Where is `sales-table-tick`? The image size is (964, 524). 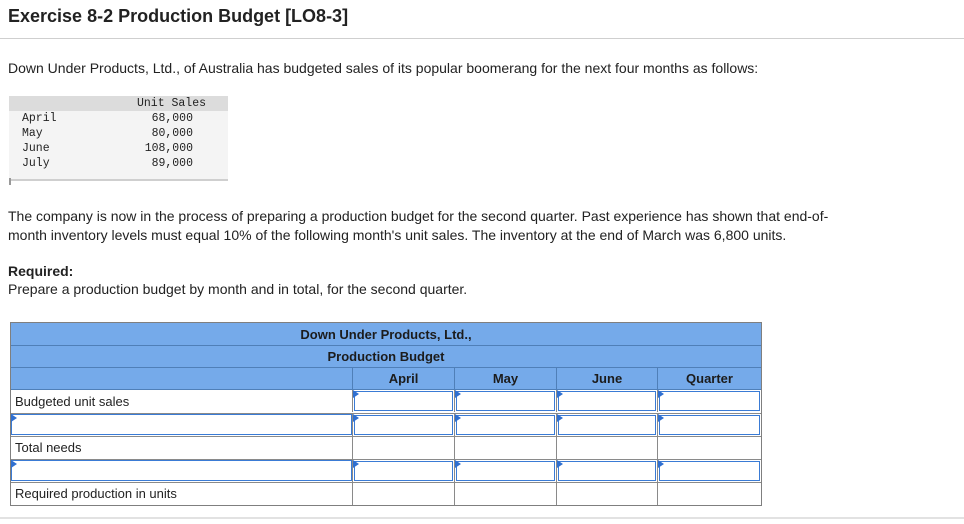
sales-table-tick is located at coordinates (10, 181).